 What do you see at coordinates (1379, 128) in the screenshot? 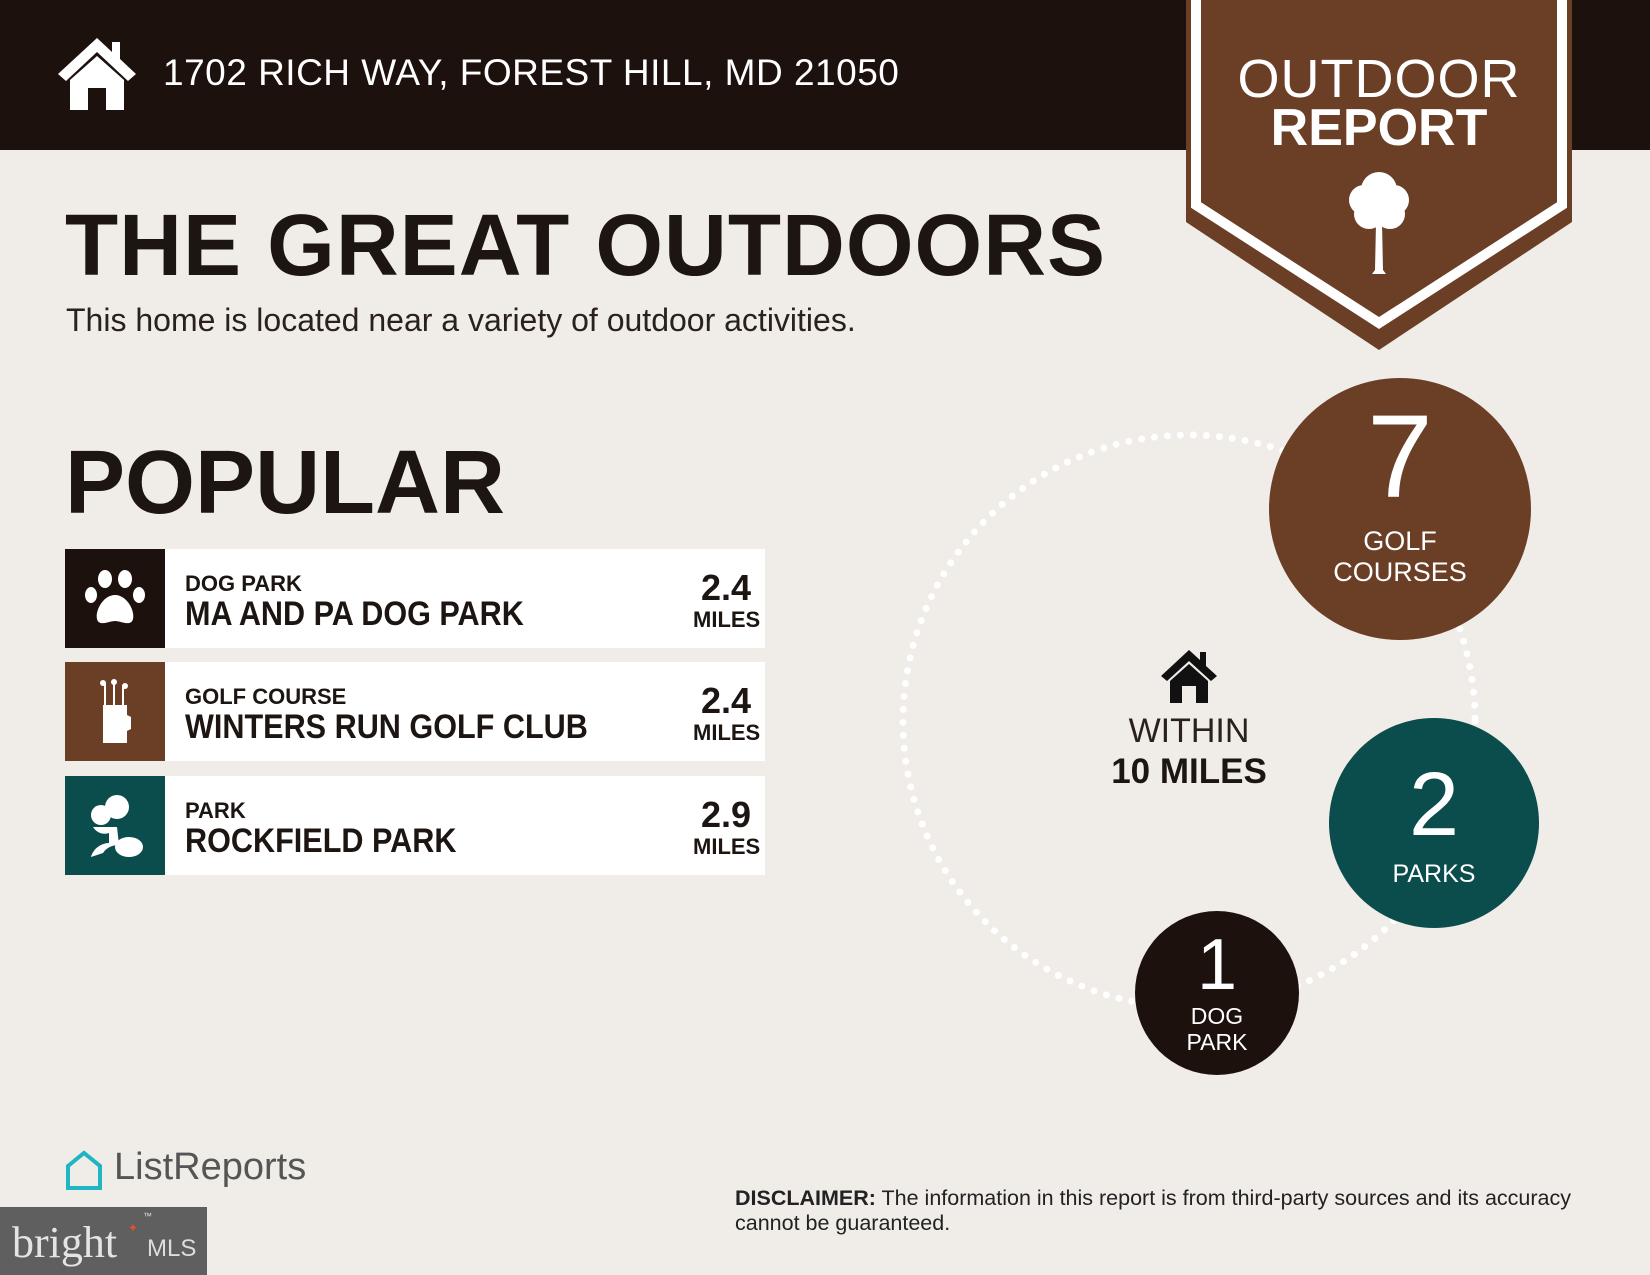
I see `badge-title-line2: REPORT` at bounding box center [1379, 128].